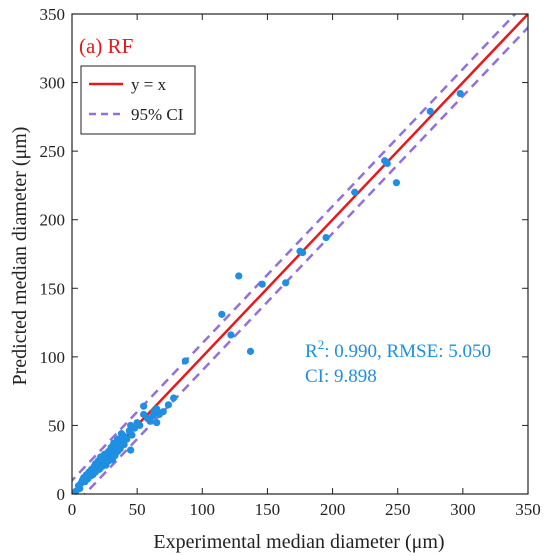 This screenshot has width=550, height=556. What do you see at coordinates (298, 542) in the screenshot?
I see `x-axis-label: Experimental median diameter (μm)` at bounding box center [298, 542].